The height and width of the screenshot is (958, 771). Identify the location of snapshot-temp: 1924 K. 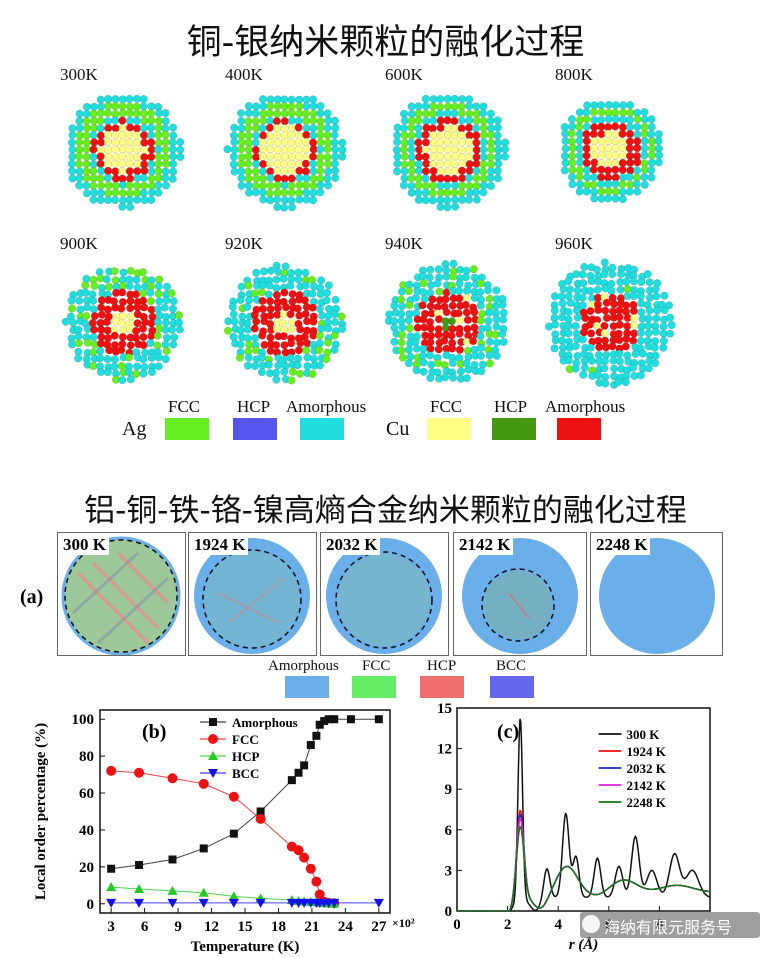
(220, 545).